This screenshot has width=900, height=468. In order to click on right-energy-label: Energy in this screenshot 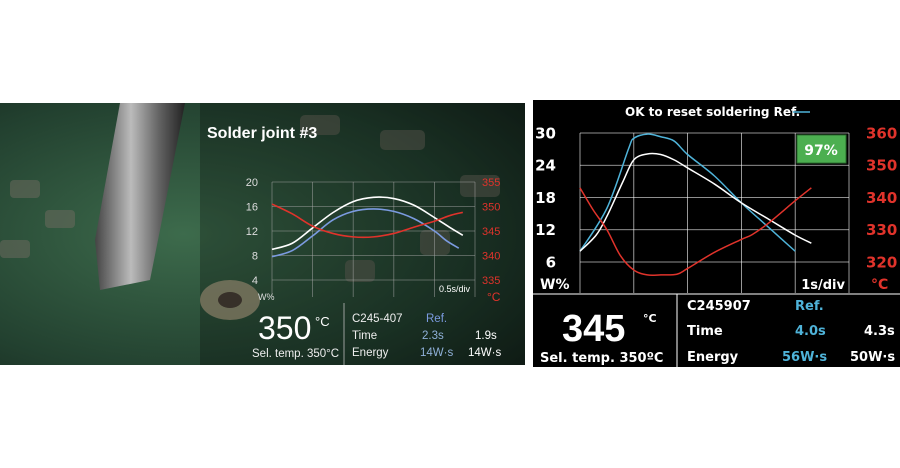, I will do `click(713, 357)`.